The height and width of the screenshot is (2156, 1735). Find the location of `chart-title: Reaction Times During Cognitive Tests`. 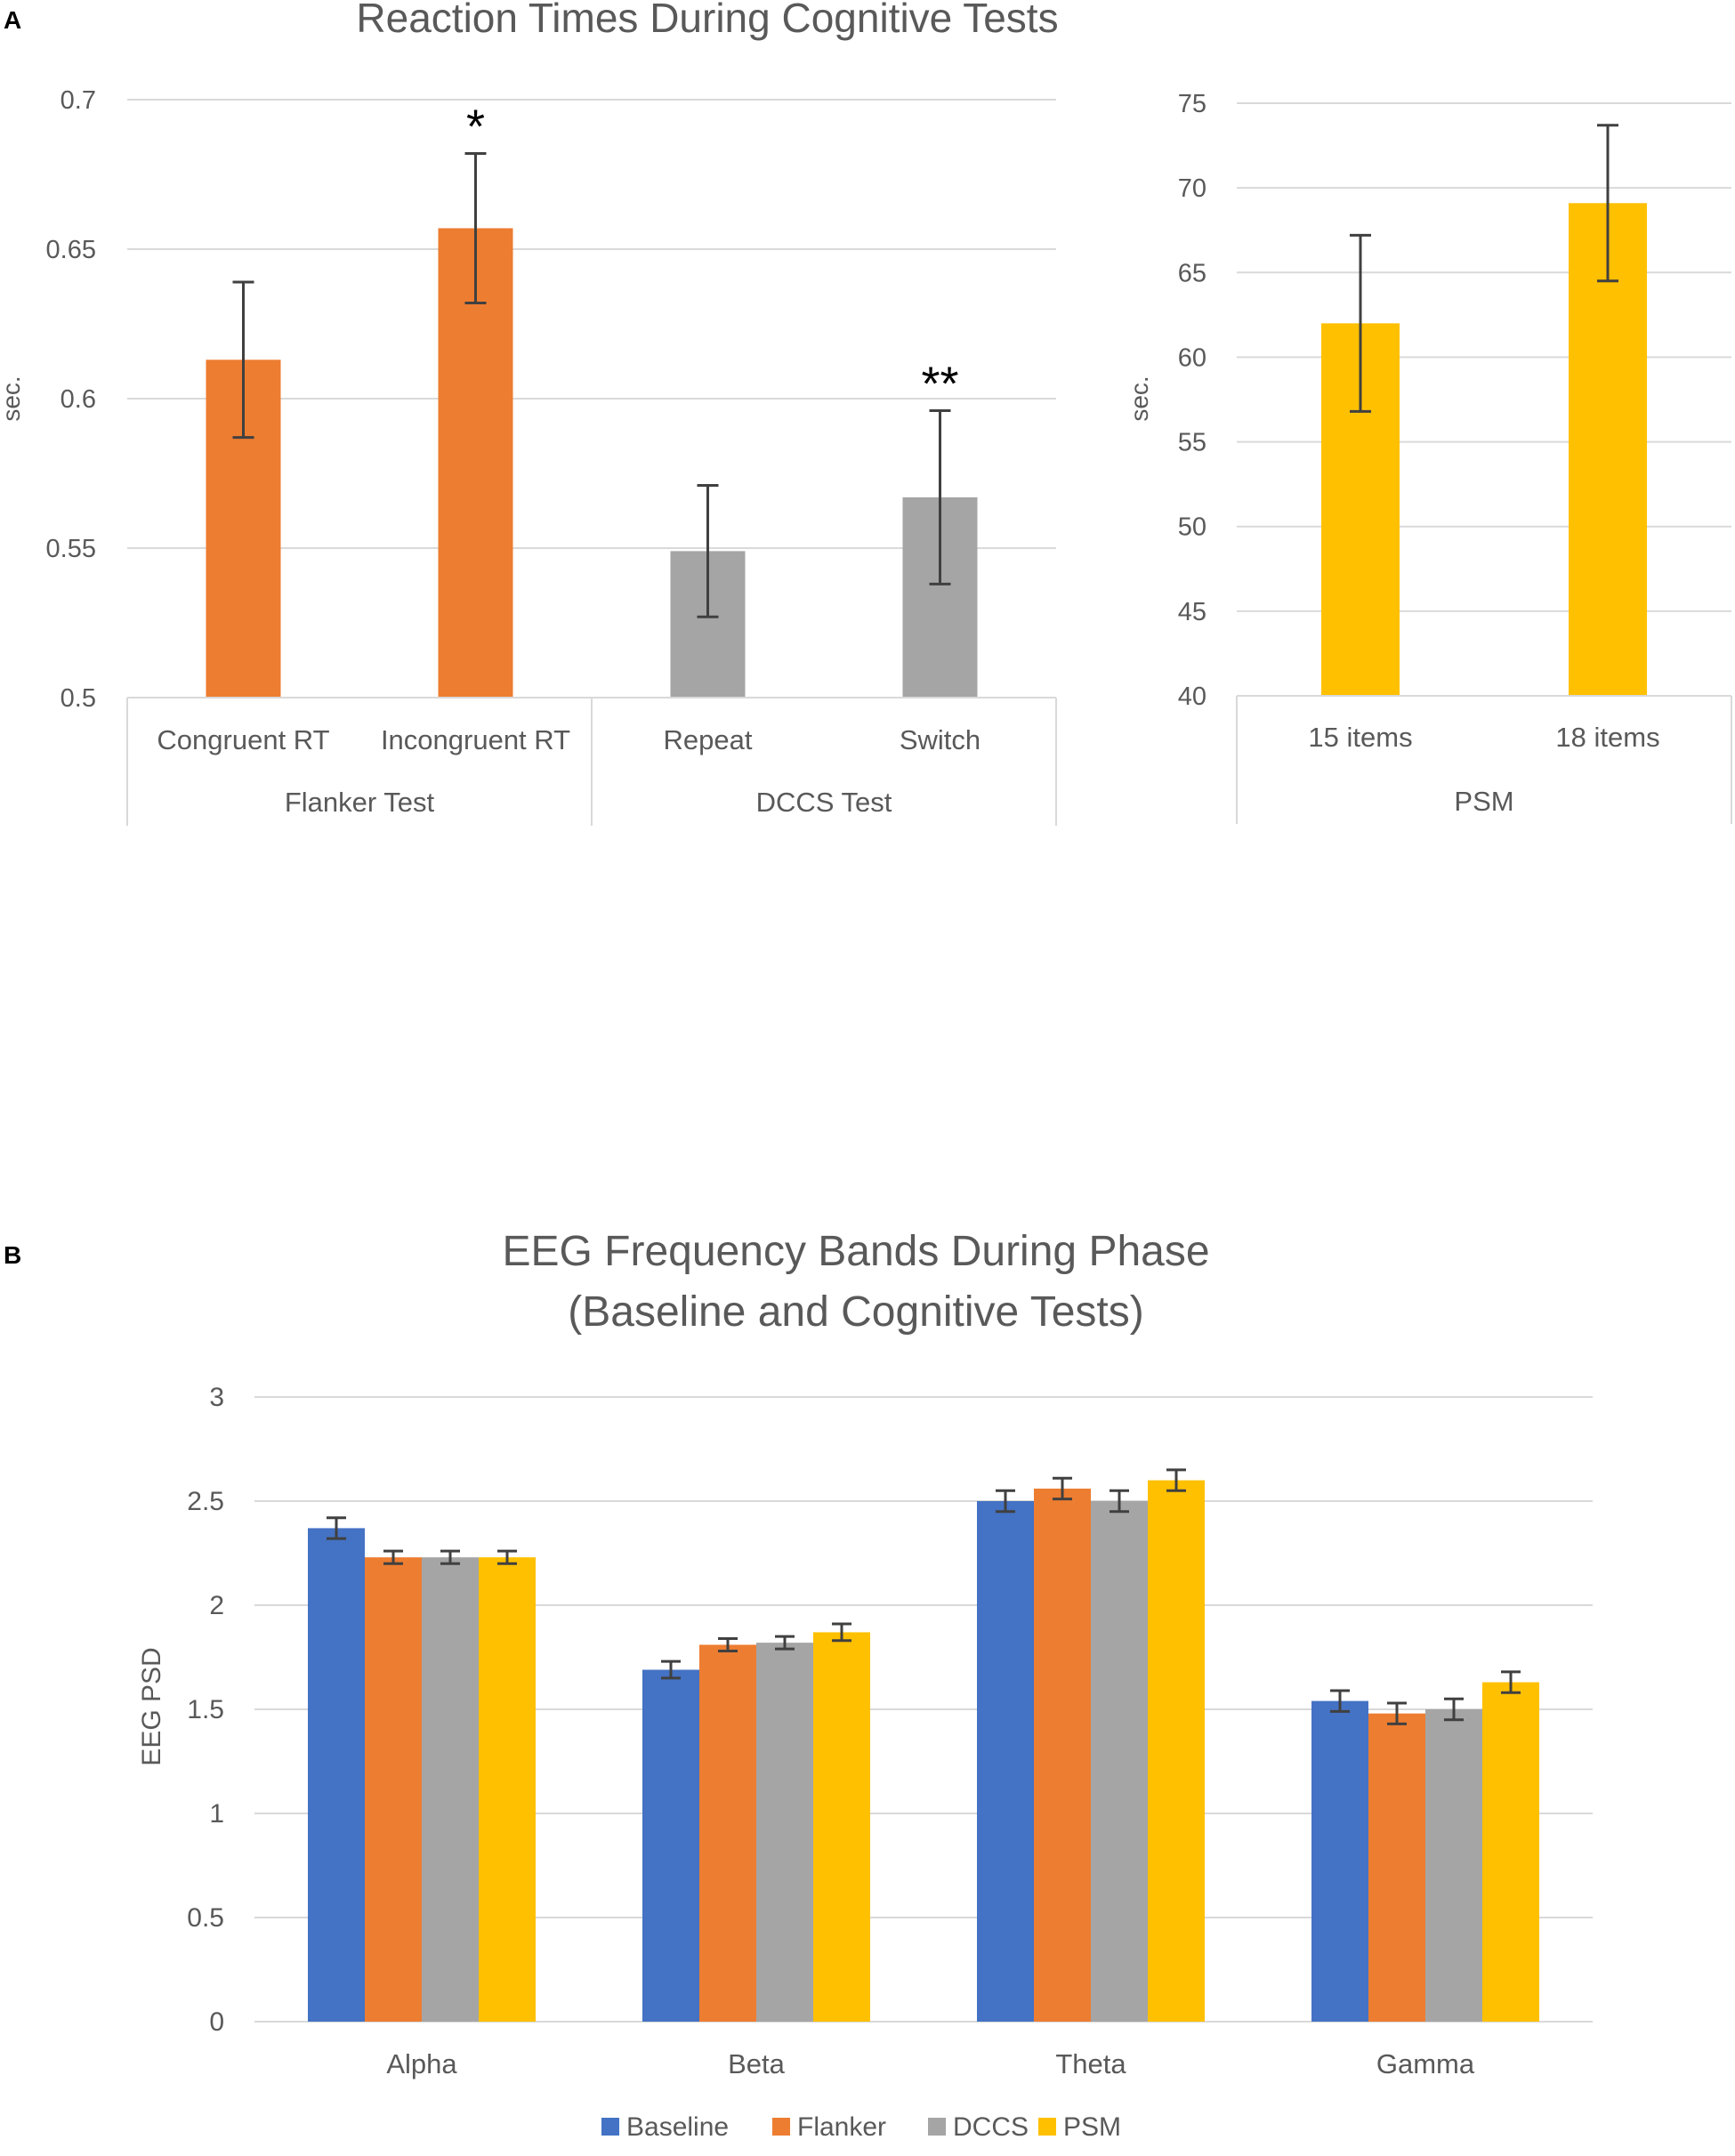

chart-title: Reaction Times During Cognitive Tests is located at coordinates (707, 20).